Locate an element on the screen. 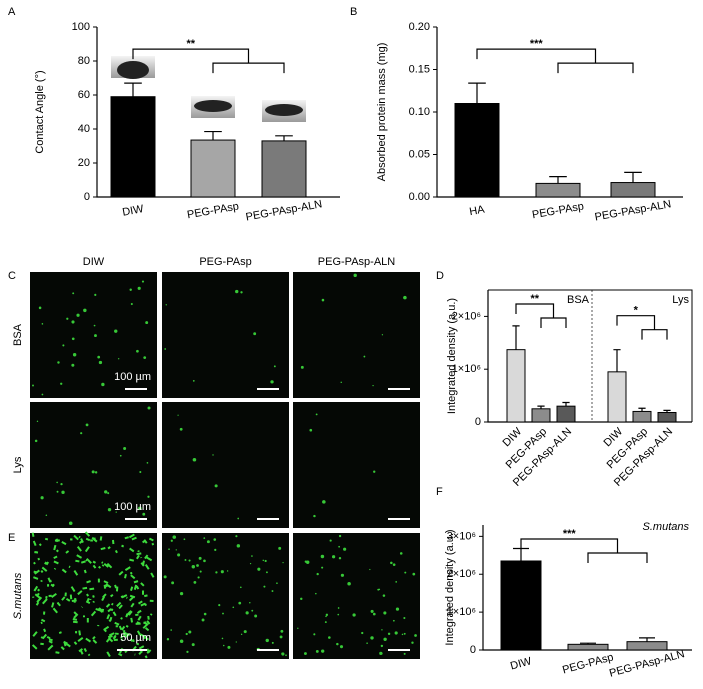 The image size is (703, 689). scale-label: 50 µm is located at coordinates (135, 638).